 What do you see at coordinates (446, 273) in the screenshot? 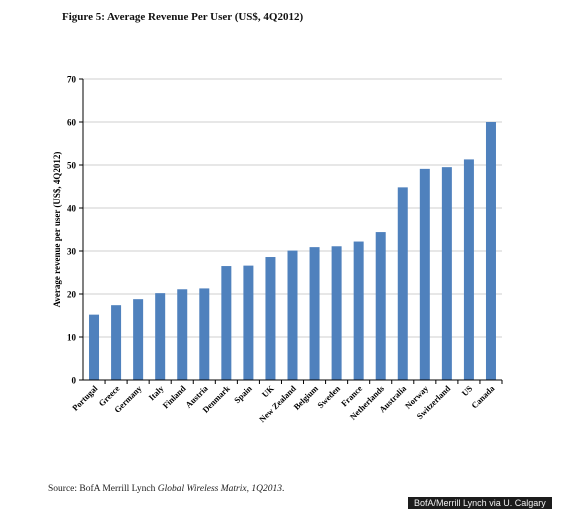
I see `bar-switzerland` at bounding box center [446, 273].